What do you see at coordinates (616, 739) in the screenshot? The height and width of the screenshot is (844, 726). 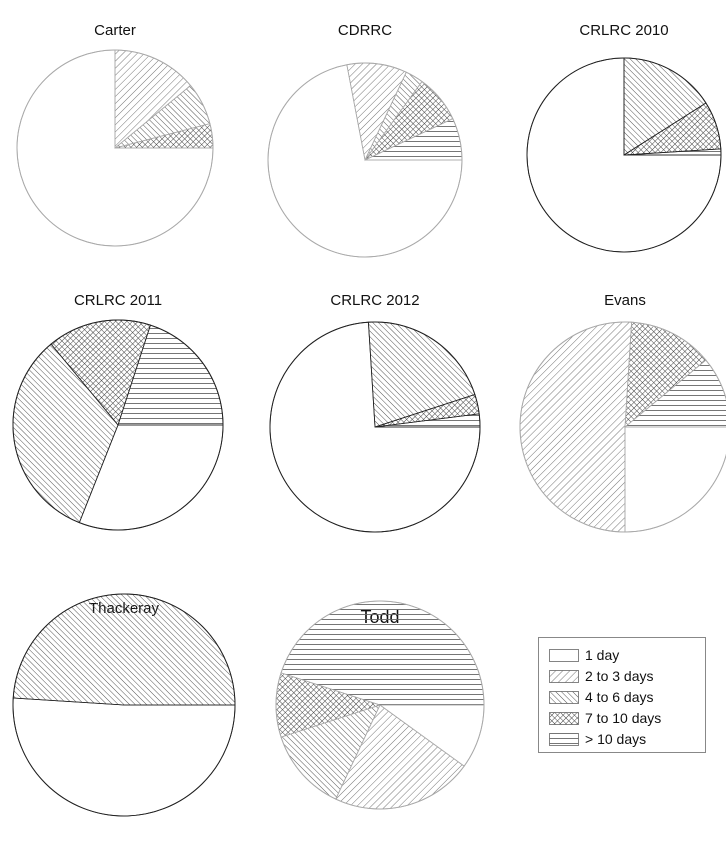 I see `legend-label: > 10 days` at bounding box center [616, 739].